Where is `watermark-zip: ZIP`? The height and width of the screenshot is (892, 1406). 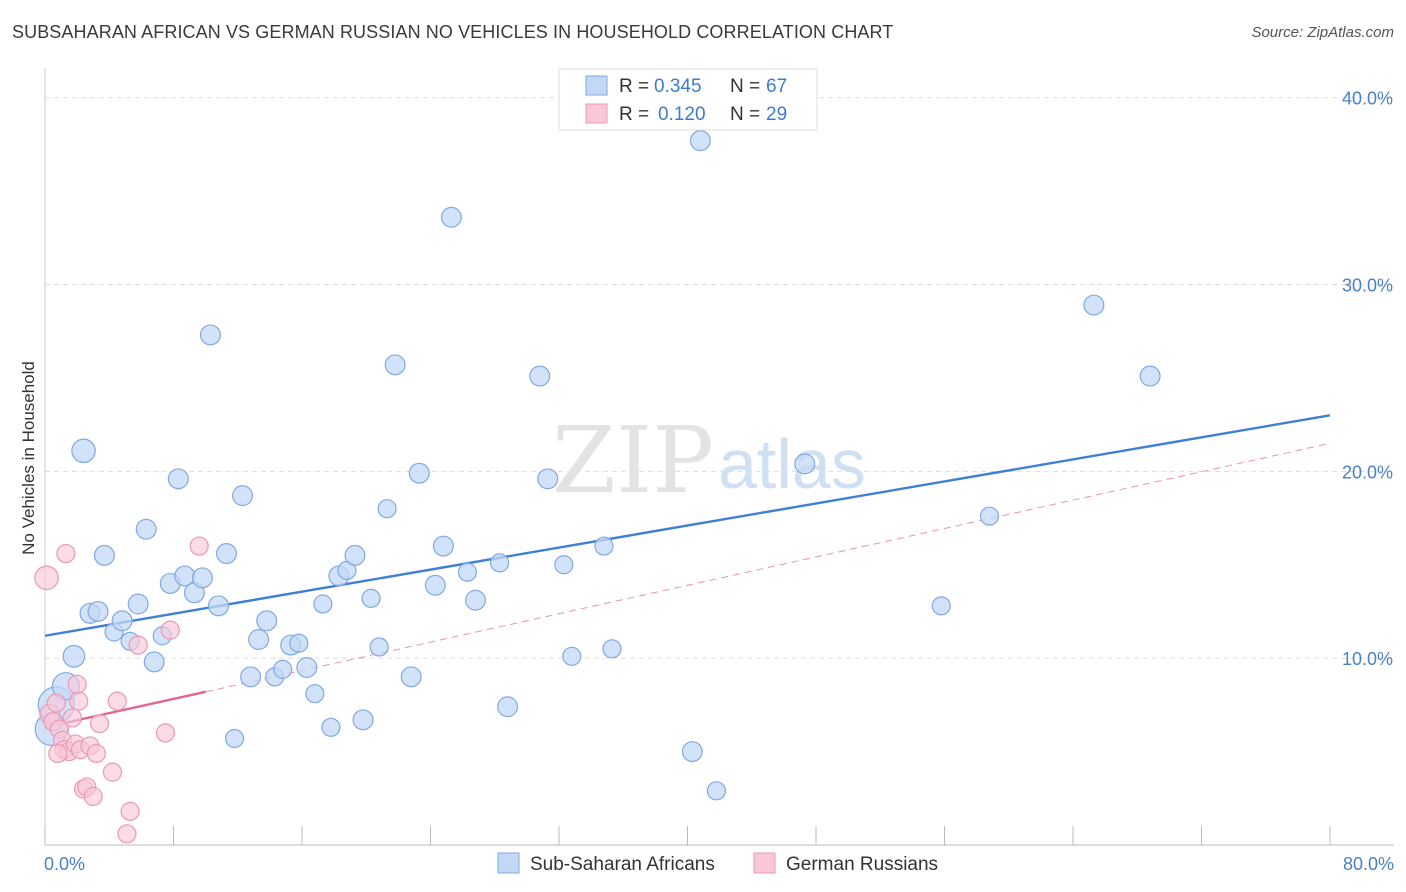
watermark-zip: ZIP is located at coordinates (633, 460).